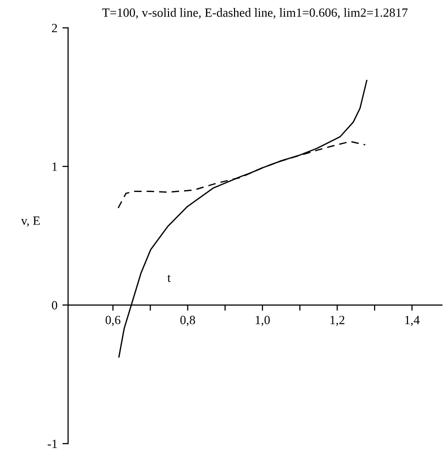  Describe the element at coordinates (30, 221) in the screenshot. I see `y-axis-title: v, E` at that location.